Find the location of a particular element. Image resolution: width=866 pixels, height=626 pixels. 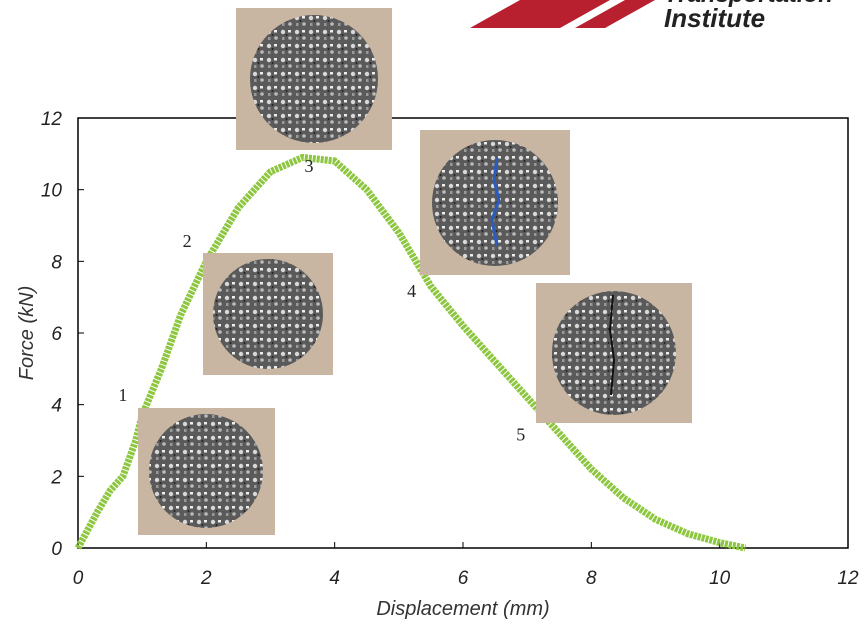

logo-text: Transportation is located at coordinates (748, 4).